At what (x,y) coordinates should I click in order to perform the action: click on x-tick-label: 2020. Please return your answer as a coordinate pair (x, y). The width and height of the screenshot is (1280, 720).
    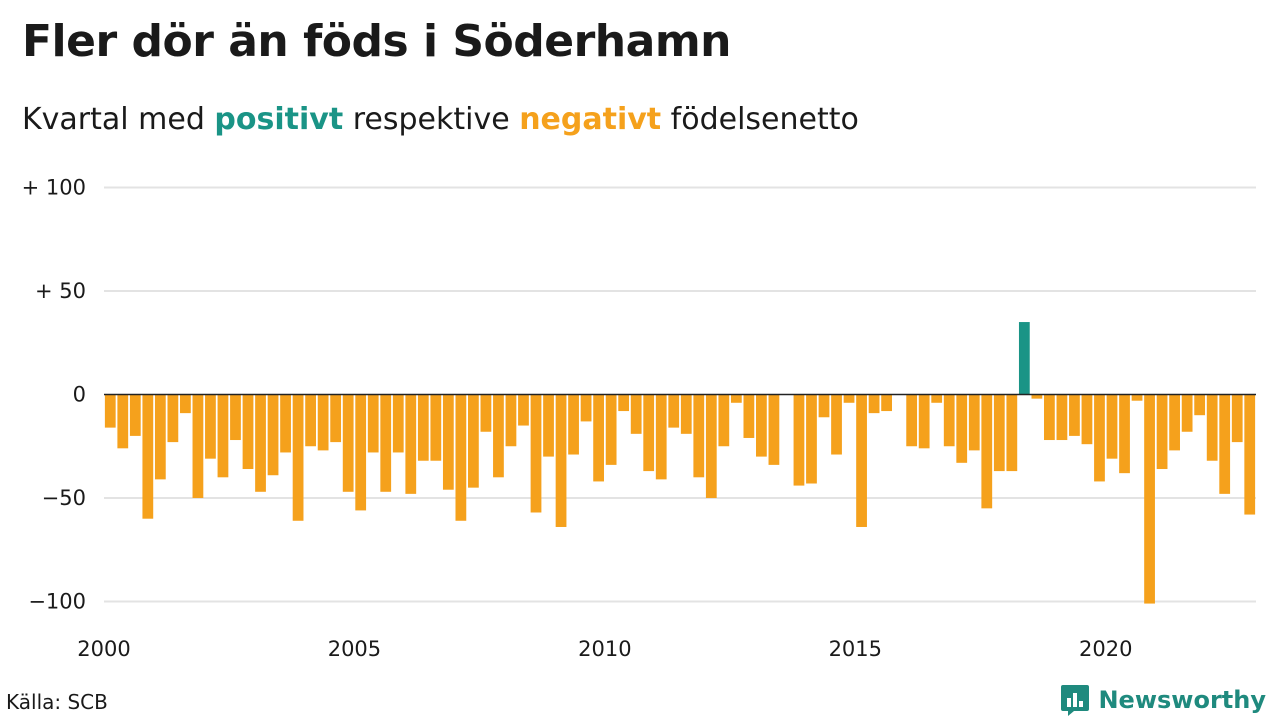
    Looking at the image, I should click on (1105, 649).